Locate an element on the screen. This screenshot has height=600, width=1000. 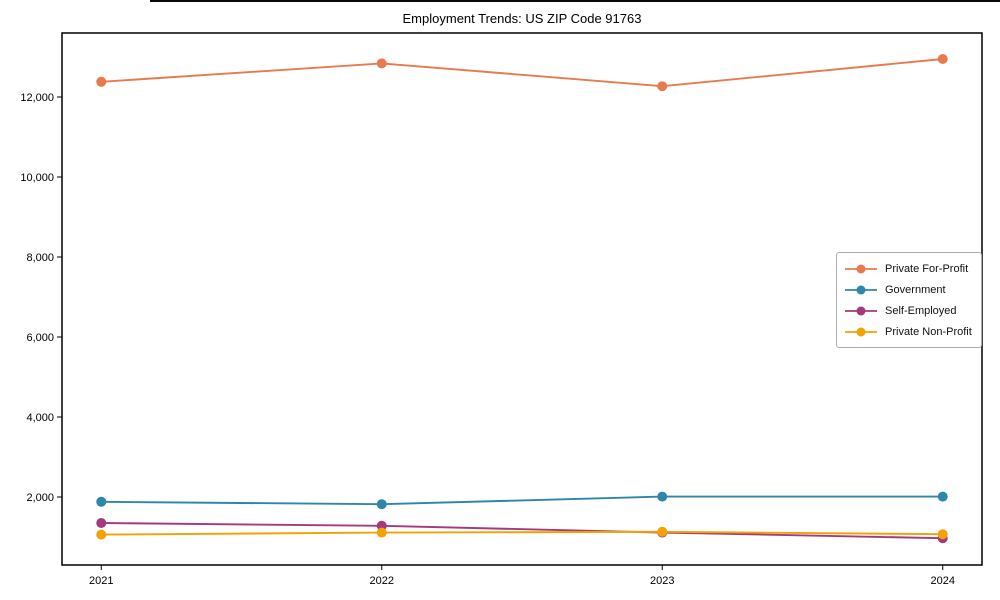
line-self-employed is located at coordinates (522, 531).